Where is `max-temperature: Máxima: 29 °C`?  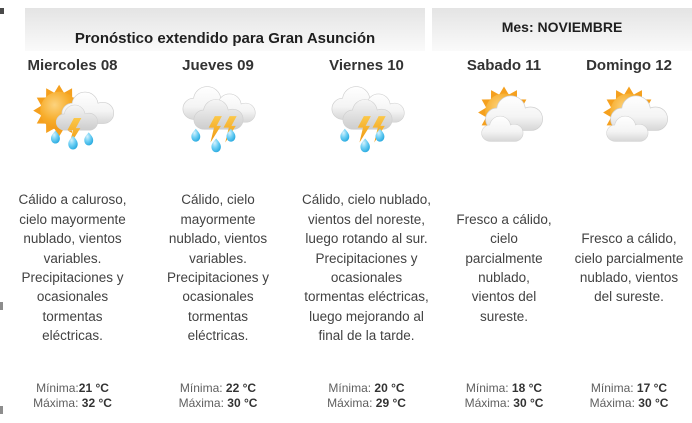 max-temperature: Máxima: 29 °C is located at coordinates (366, 403).